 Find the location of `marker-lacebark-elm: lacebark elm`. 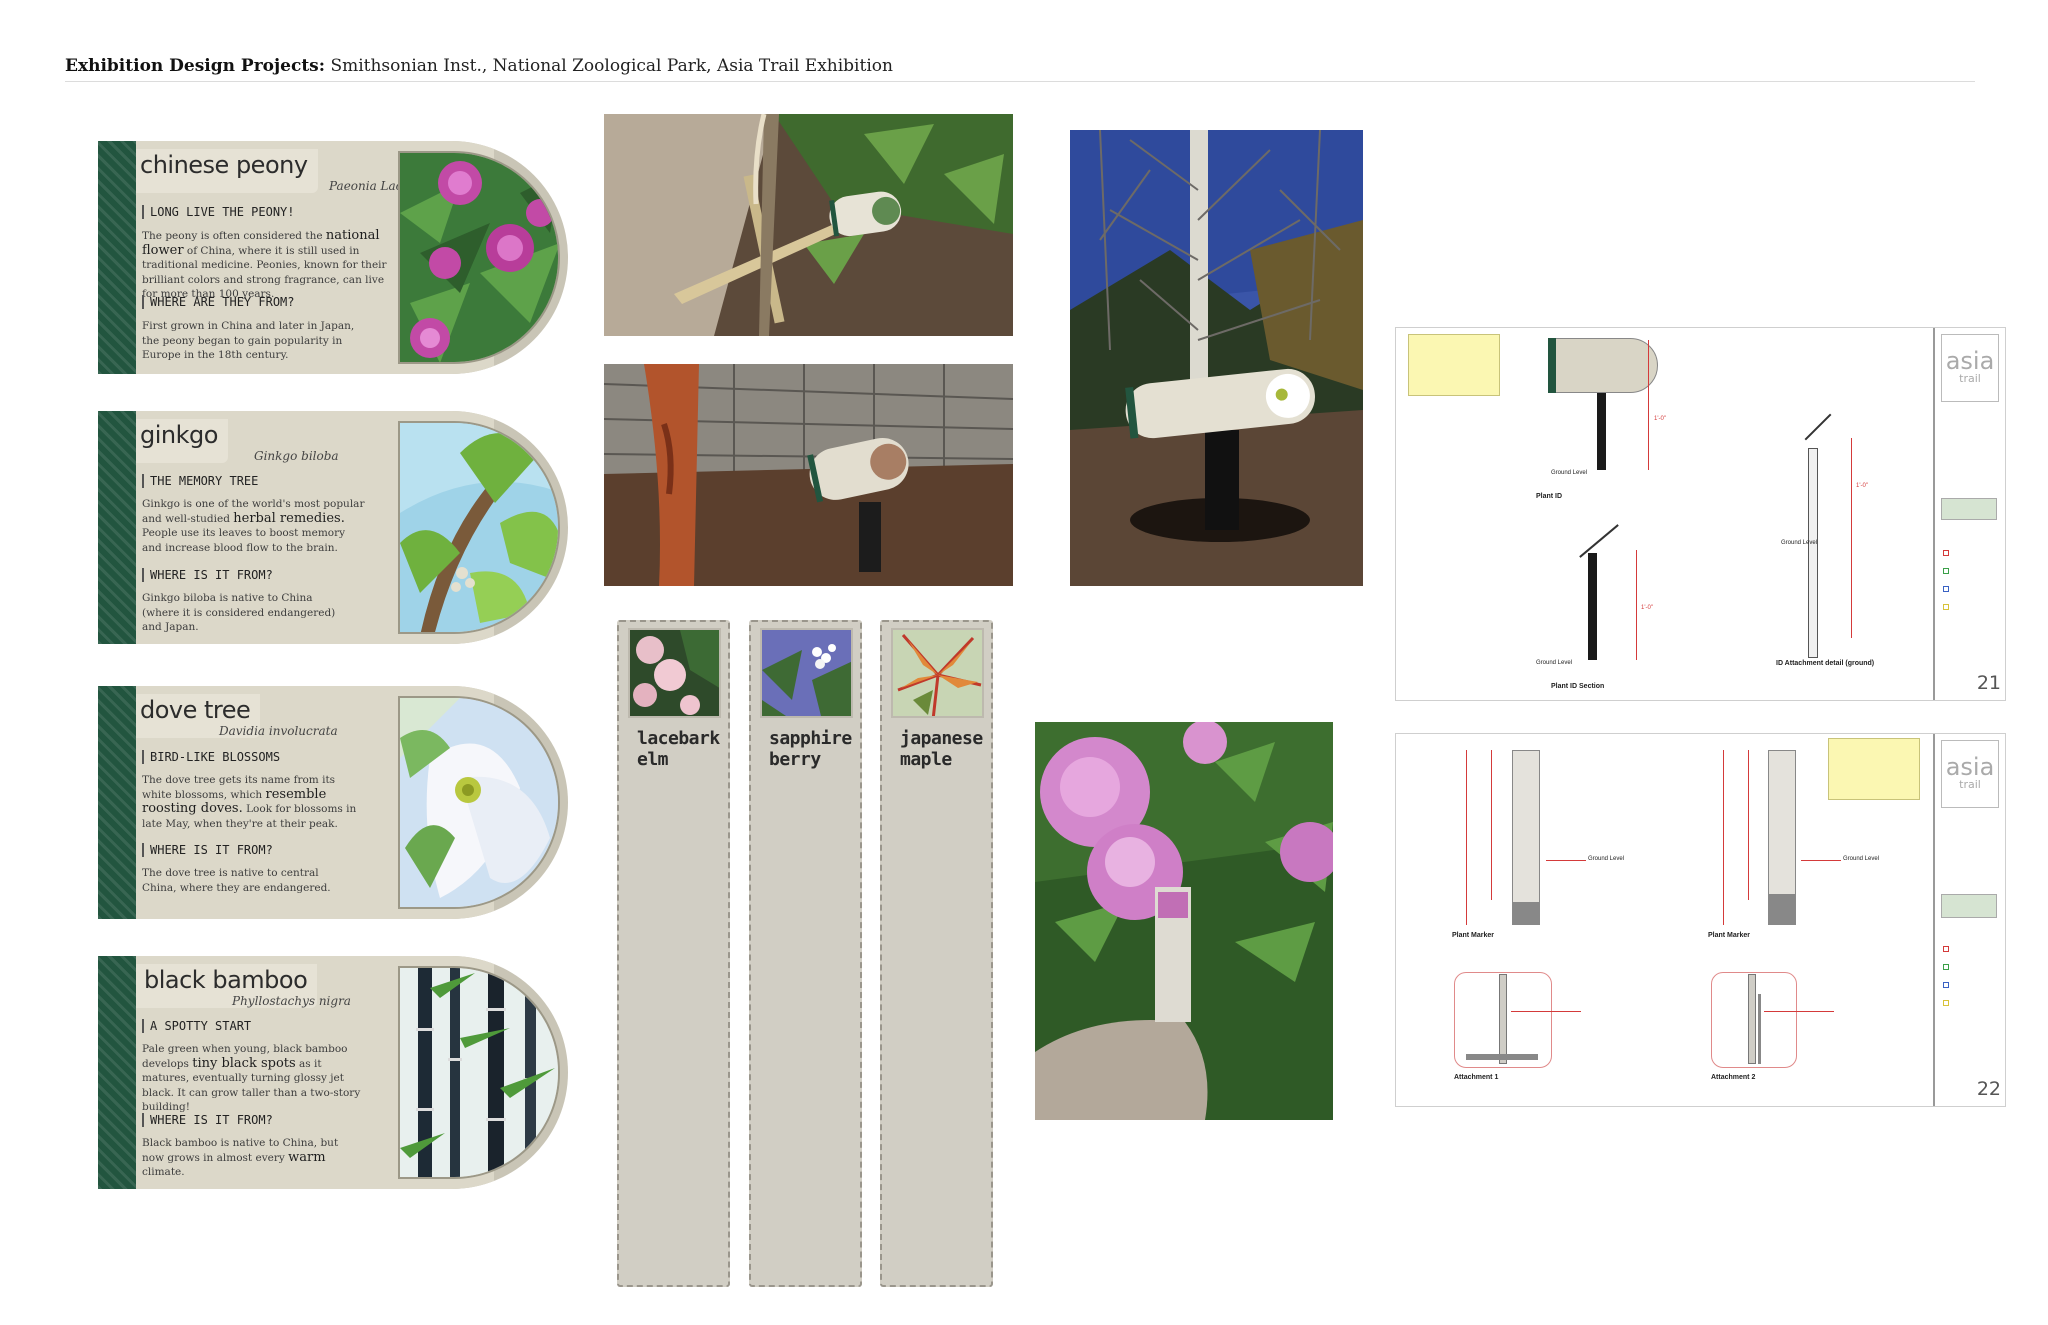

marker-lacebark-elm: lacebark elm is located at coordinates (673, 953).